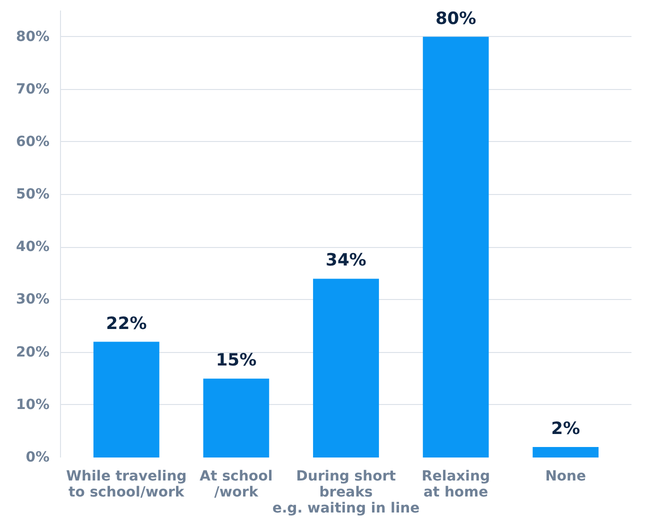 The image size is (646, 527). Describe the element at coordinates (346, 492) in the screenshot. I see `x-tick-label: During short breaks e.g. waiting in line` at that location.